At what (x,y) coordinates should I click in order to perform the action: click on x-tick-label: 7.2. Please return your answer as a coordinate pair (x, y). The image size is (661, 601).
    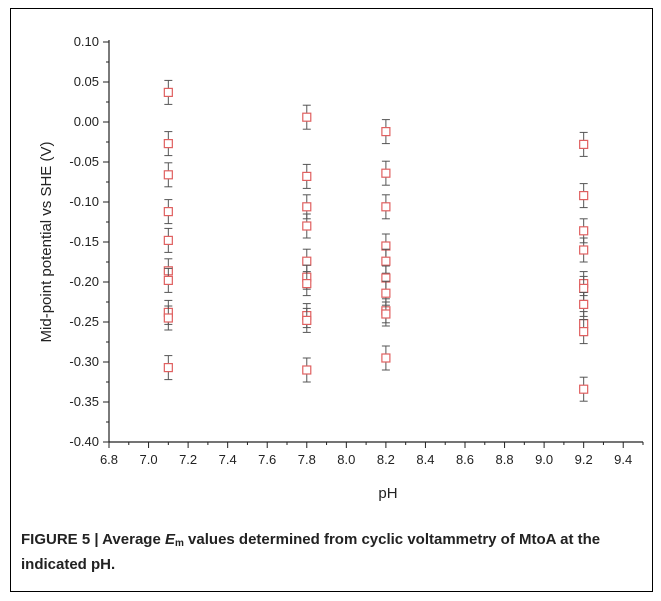
    Looking at the image, I should click on (188, 459).